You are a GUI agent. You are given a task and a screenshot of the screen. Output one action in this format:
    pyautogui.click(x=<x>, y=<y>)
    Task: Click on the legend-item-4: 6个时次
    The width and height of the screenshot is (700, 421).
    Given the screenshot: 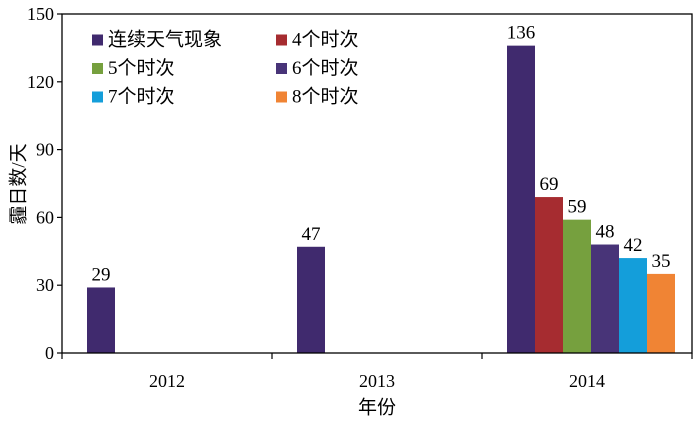 What is the action you would take?
    pyautogui.click(x=317, y=68)
    